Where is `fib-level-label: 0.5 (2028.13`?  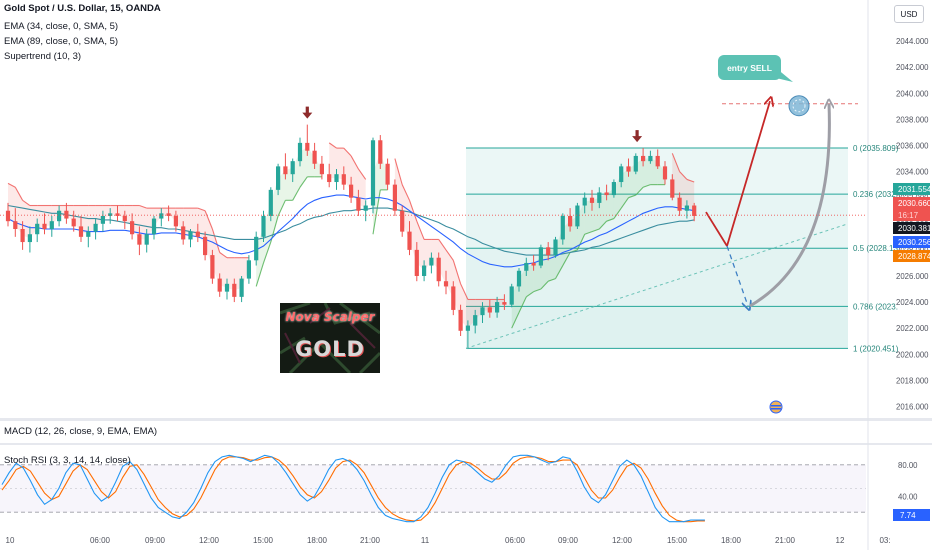
fib-level-label: 0.5 (2028.13 is located at coordinates (875, 248).